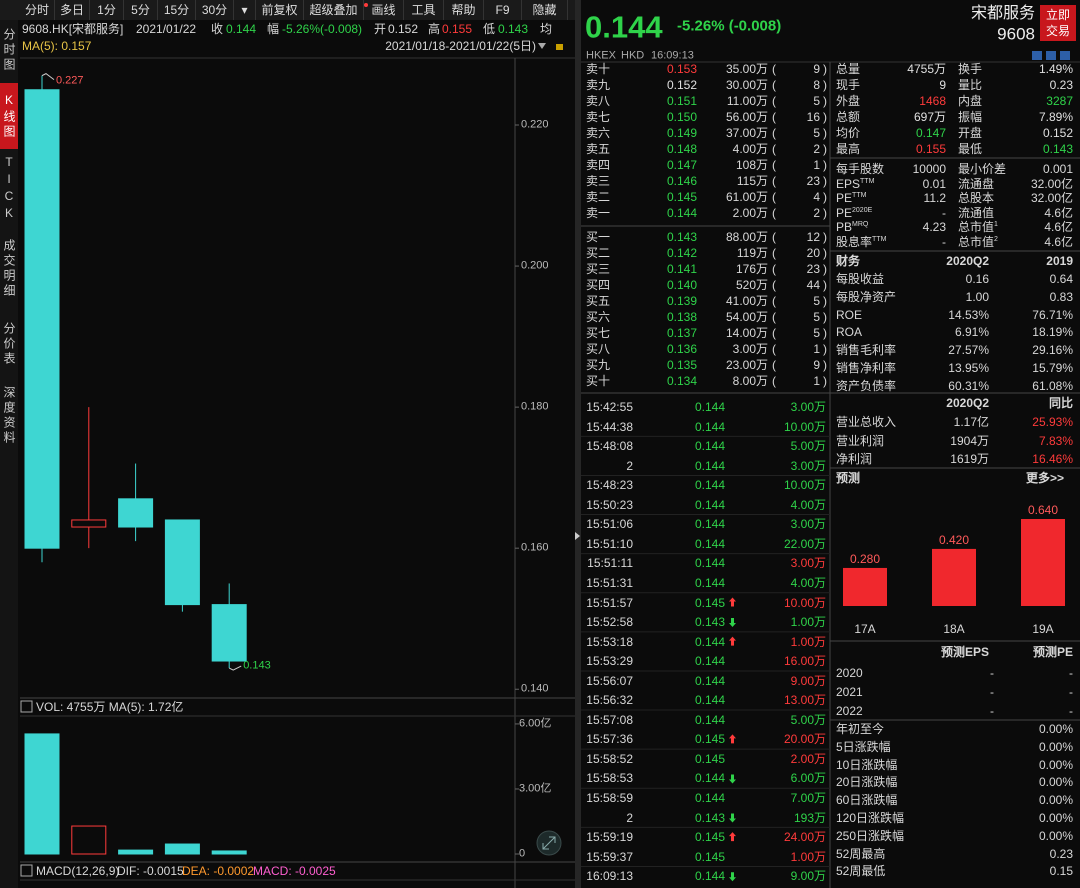  What do you see at coordinates (177, 10) in the screenshot?
I see `toolbar-button: 15分` at bounding box center [177, 10].